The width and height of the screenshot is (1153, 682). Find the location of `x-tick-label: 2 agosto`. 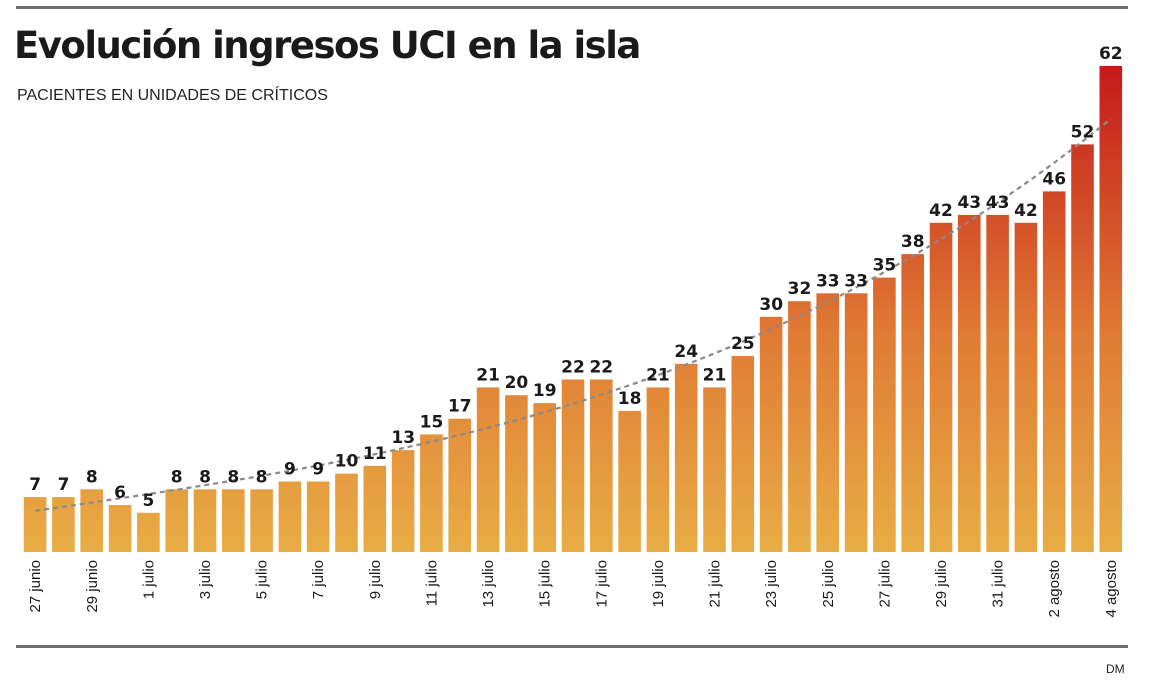

x-tick-label: 2 agosto is located at coordinates (1054, 589).